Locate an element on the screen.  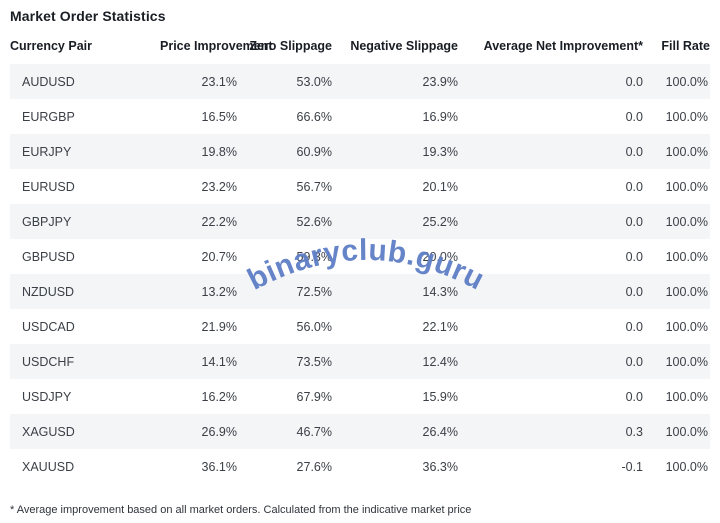
value-cell: 0.3 is located at coordinates (634, 431).